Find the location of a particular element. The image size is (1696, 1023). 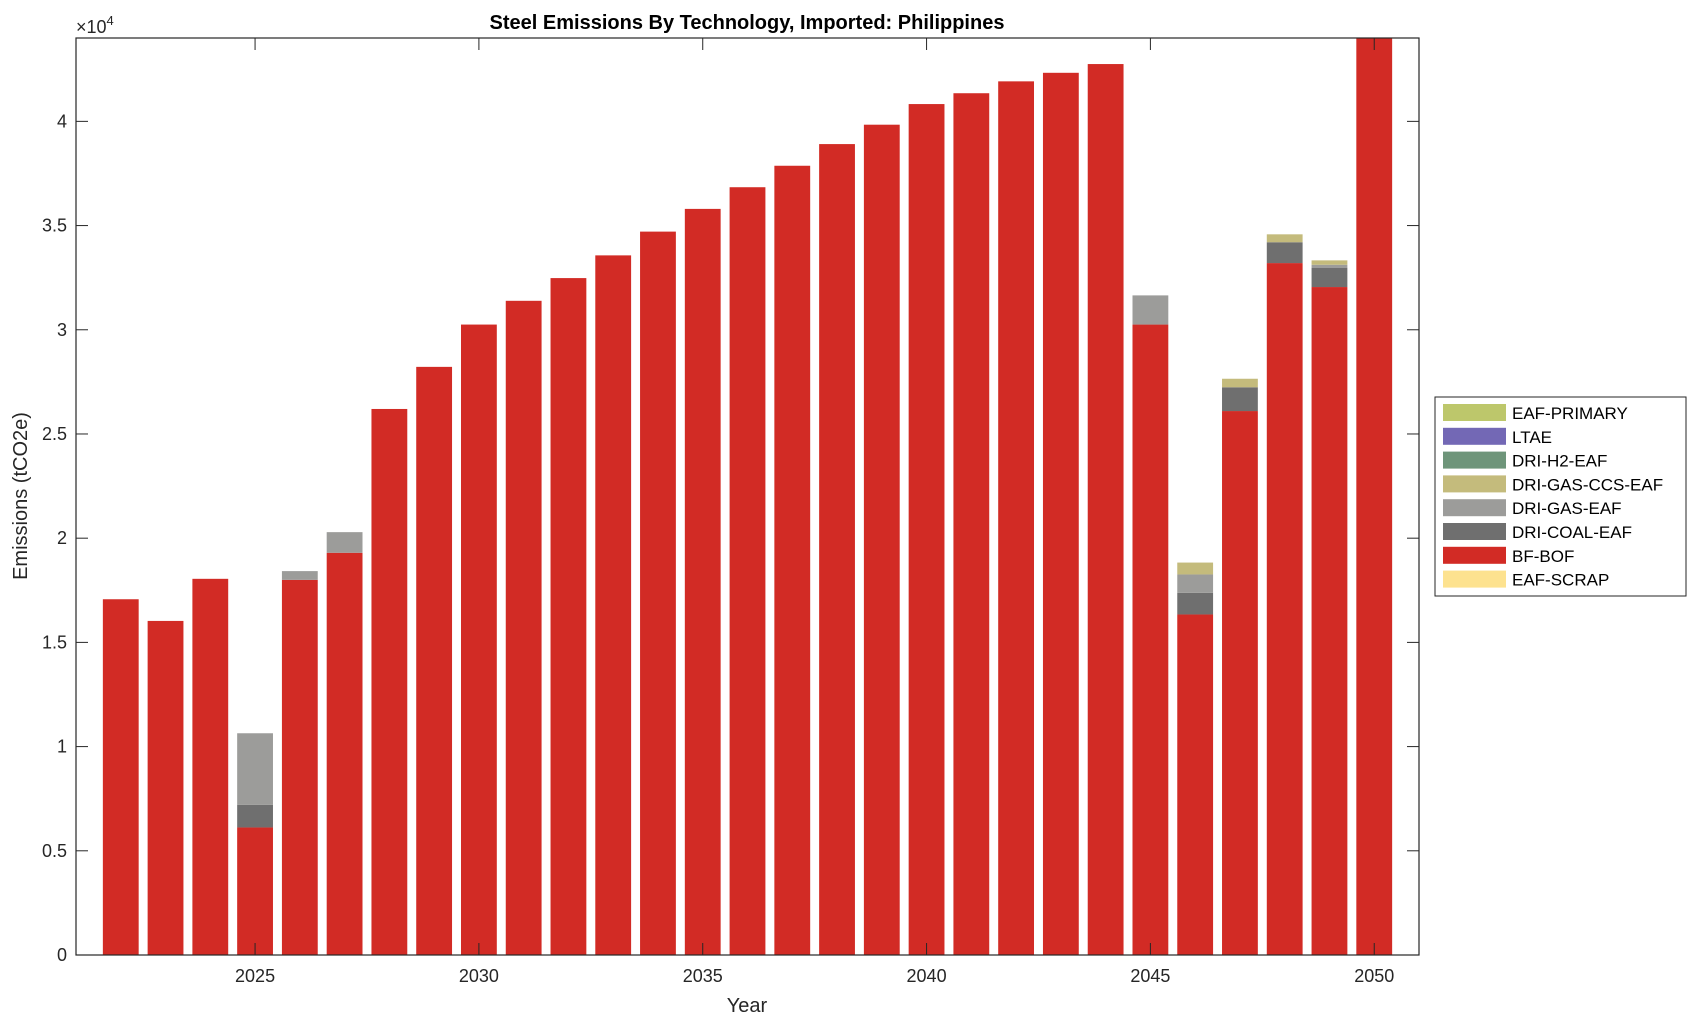

x-tick-label: 2050 is located at coordinates (1374, 976).